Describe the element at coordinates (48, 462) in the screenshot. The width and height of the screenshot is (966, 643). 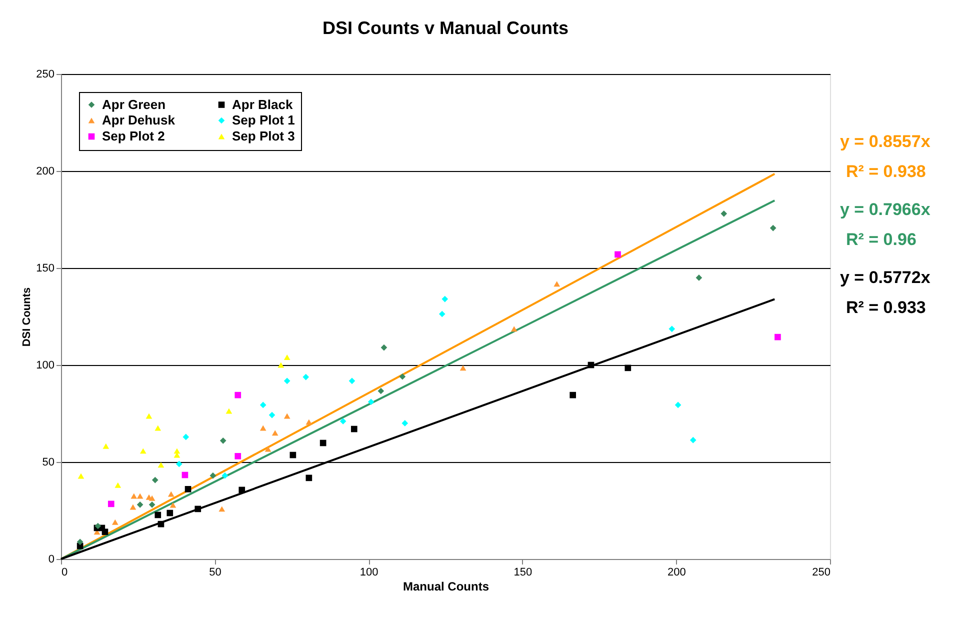
I see `y-tick-label: 50` at that location.